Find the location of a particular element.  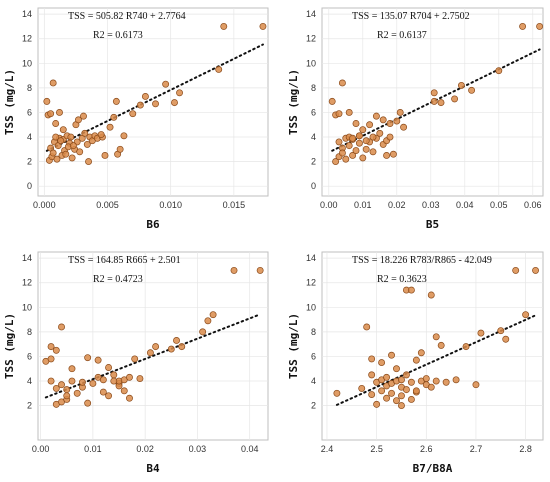

y-tick-label-b5: 0 is located at coordinates (313, 186).